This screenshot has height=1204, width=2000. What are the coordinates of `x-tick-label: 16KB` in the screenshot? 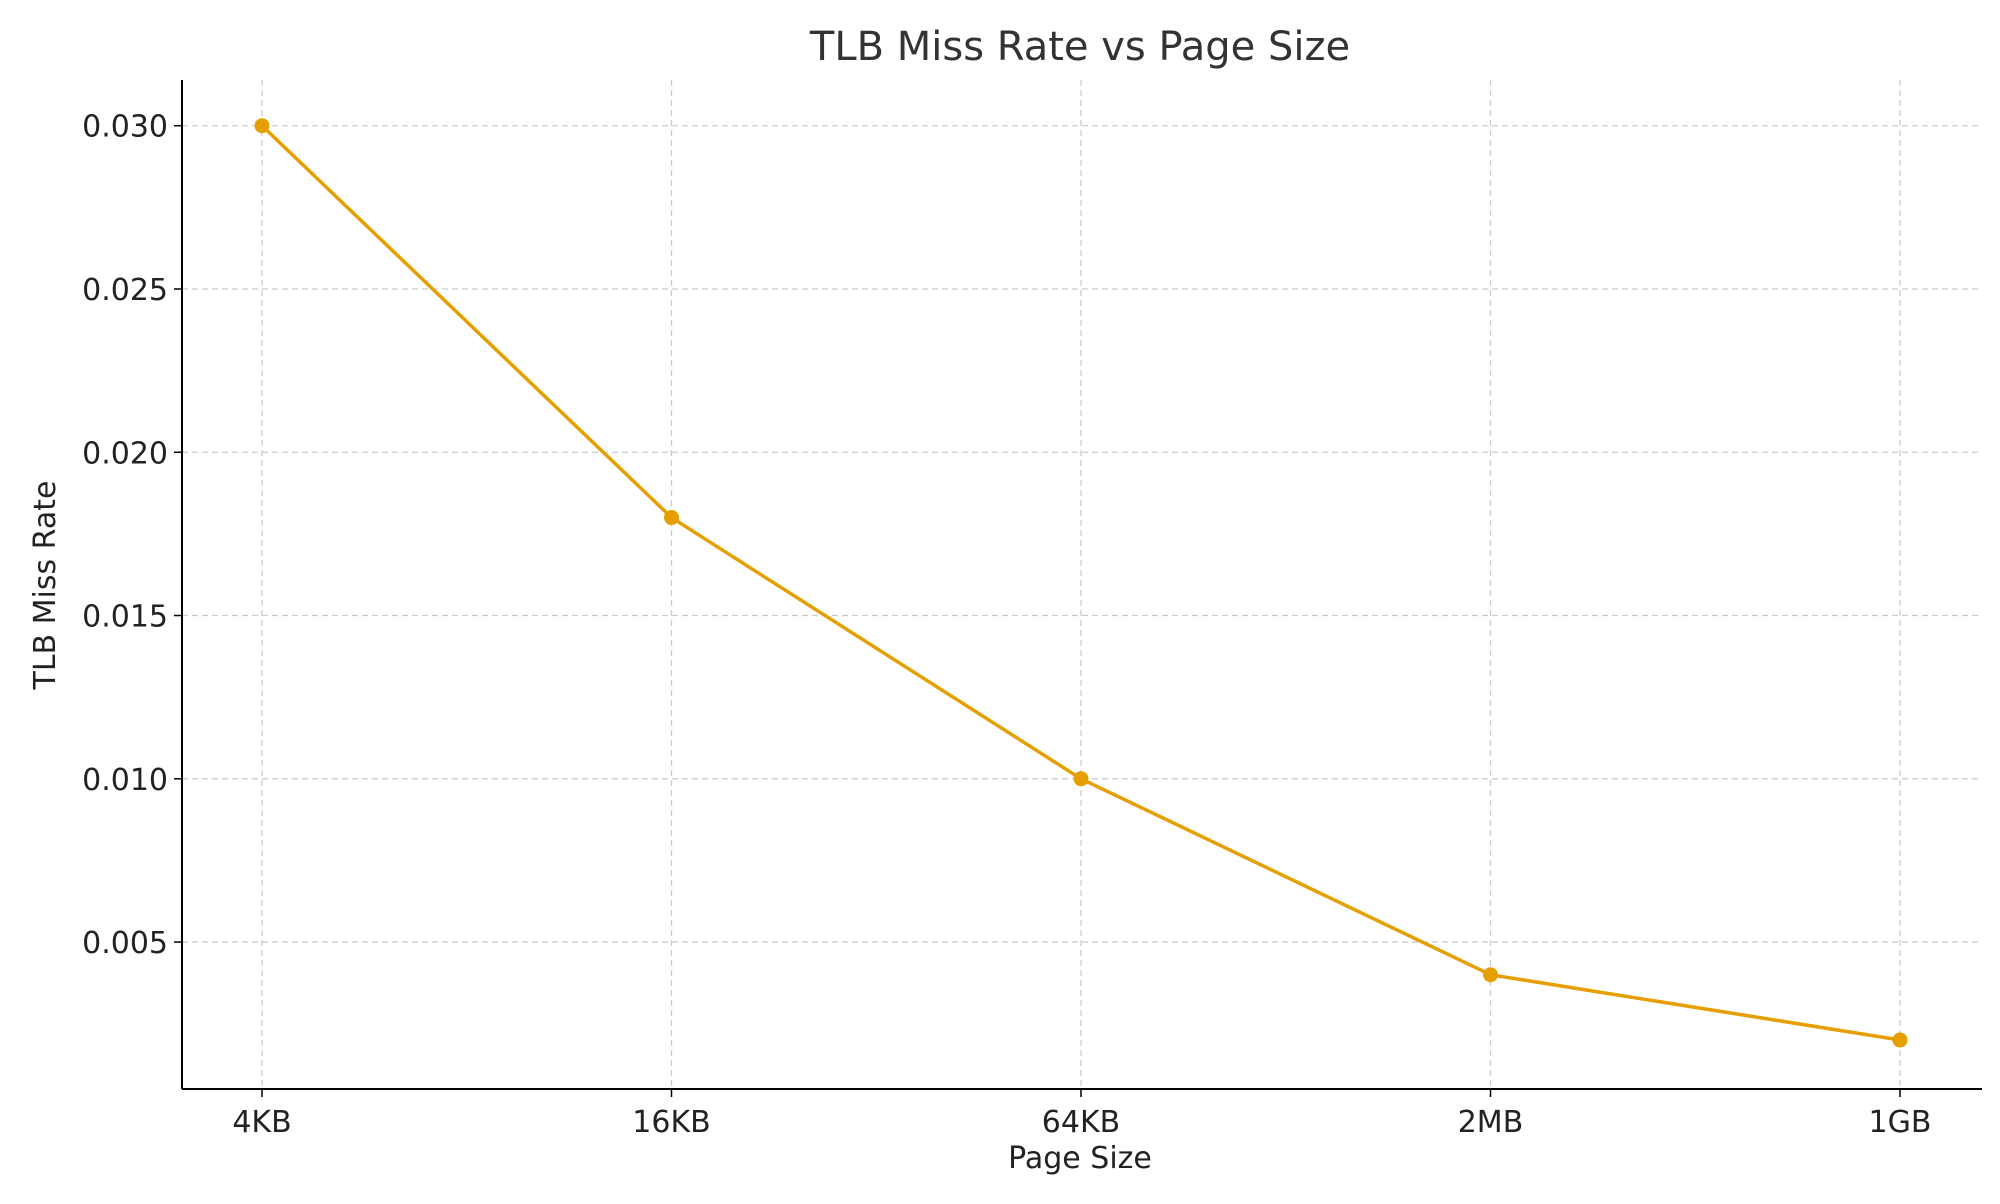 It's located at (671, 1122).